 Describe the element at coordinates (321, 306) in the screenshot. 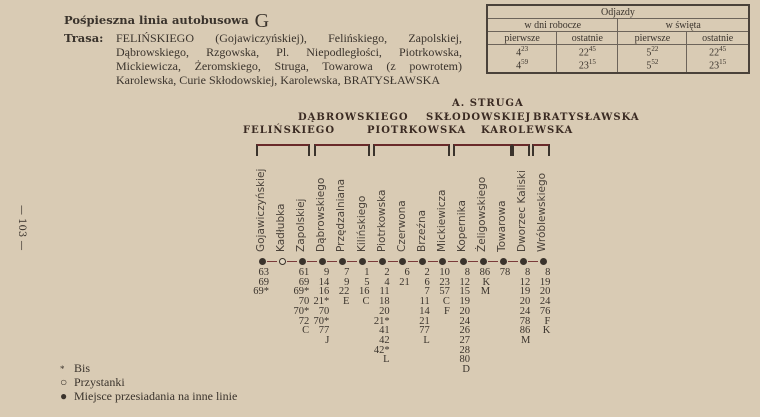

I see `connecting-lines: 9 14 16 21* 70 70* 77 J` at that location.